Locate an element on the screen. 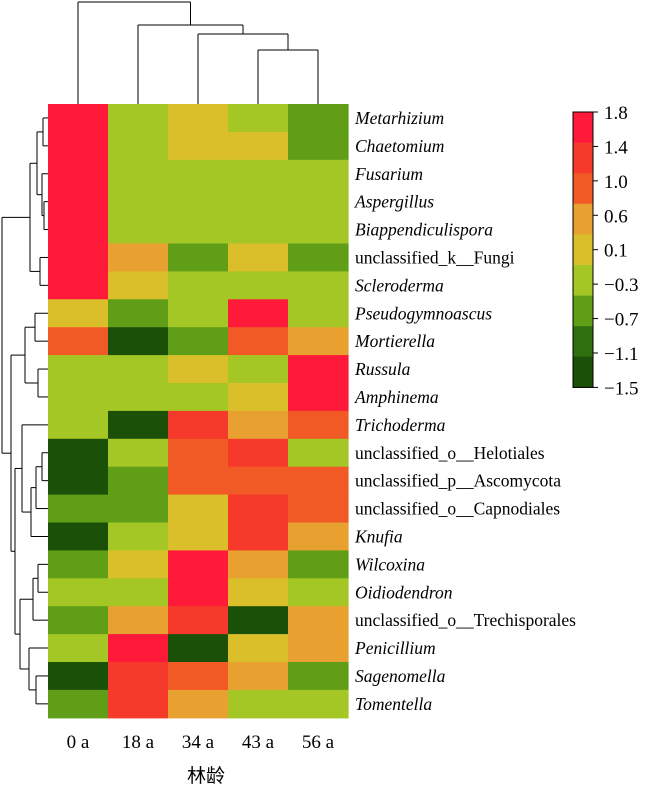  row-label: Scleroderma is located at coordinates (399, 285).